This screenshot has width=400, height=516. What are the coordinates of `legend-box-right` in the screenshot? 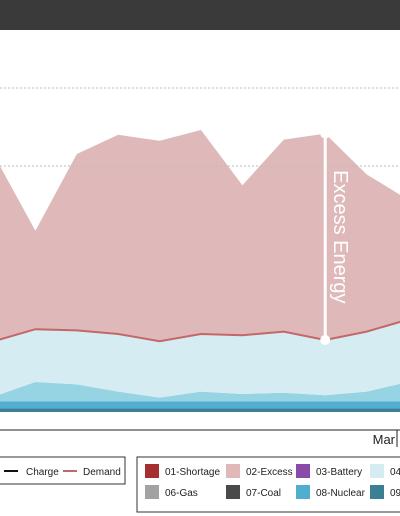 It's located at (268, 484).